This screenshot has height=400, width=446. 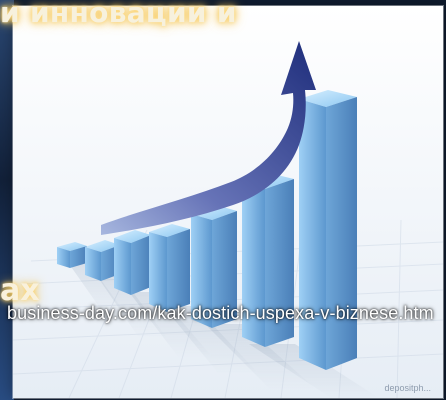 What do you see at coordinates (118, 14) in the screenshot?
I see `overlay-headline: и инновации и` at bounding box center [118, 14].